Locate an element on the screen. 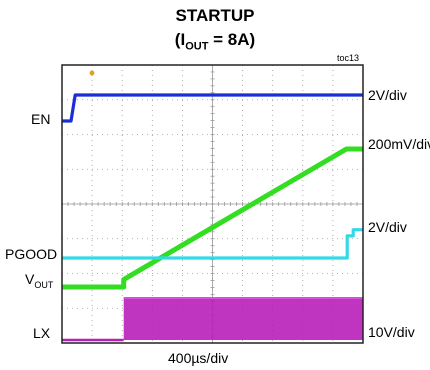  trace-lx-switching is located at coordinates (243, 319).